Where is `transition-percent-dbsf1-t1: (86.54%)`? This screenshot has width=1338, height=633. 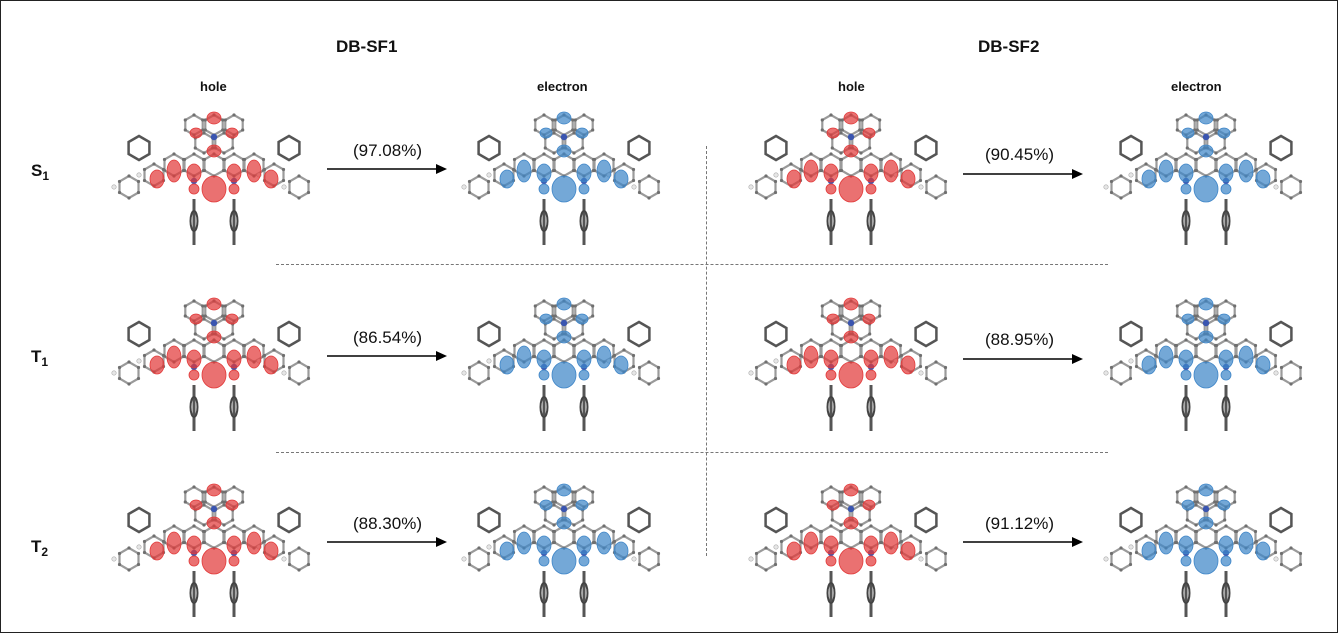
transition-percent-dbsf1-t1: (86.54%) is located at coordinates (387, 337).